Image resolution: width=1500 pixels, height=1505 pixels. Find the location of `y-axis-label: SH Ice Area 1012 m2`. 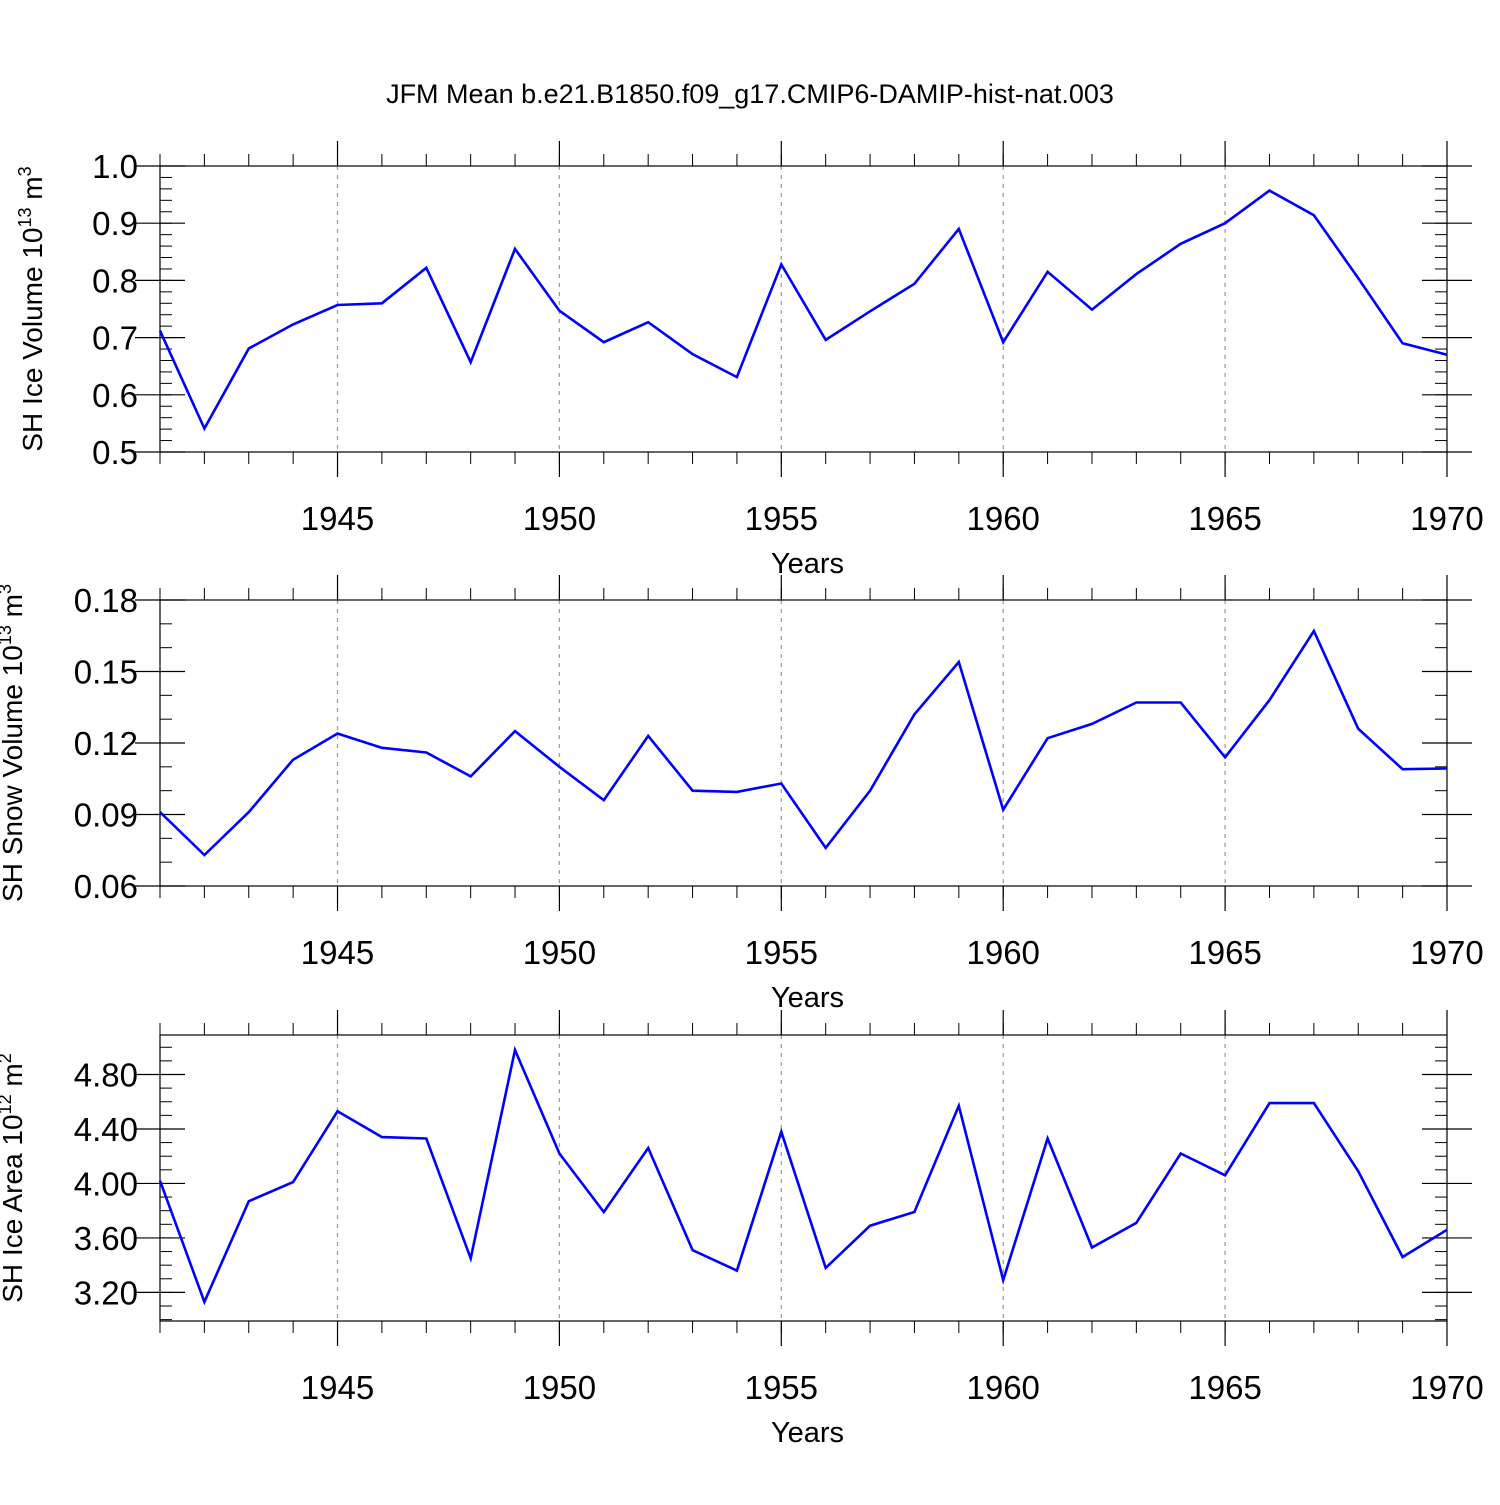

y-axis-label: SH Ice Area 1012 m2 is located at coordinates (14, 1178).